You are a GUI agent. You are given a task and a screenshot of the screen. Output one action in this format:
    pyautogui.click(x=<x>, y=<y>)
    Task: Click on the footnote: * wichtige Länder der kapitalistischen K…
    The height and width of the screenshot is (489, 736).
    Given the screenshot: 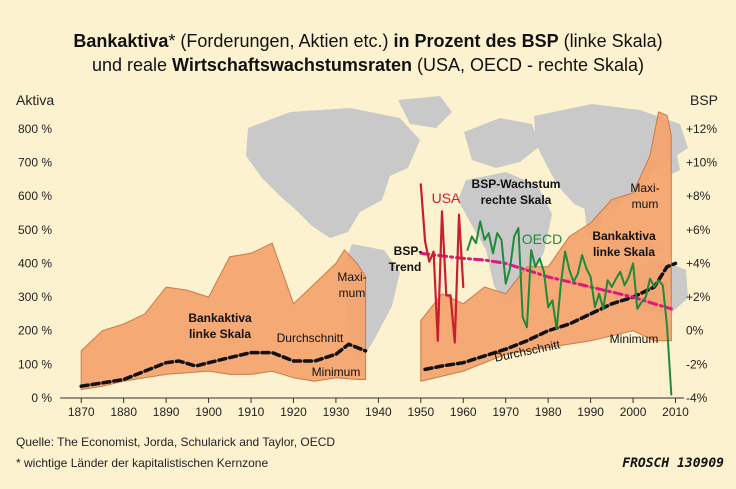 What is the action you would take?
    pyautogui.click(x=142, y=463)
    